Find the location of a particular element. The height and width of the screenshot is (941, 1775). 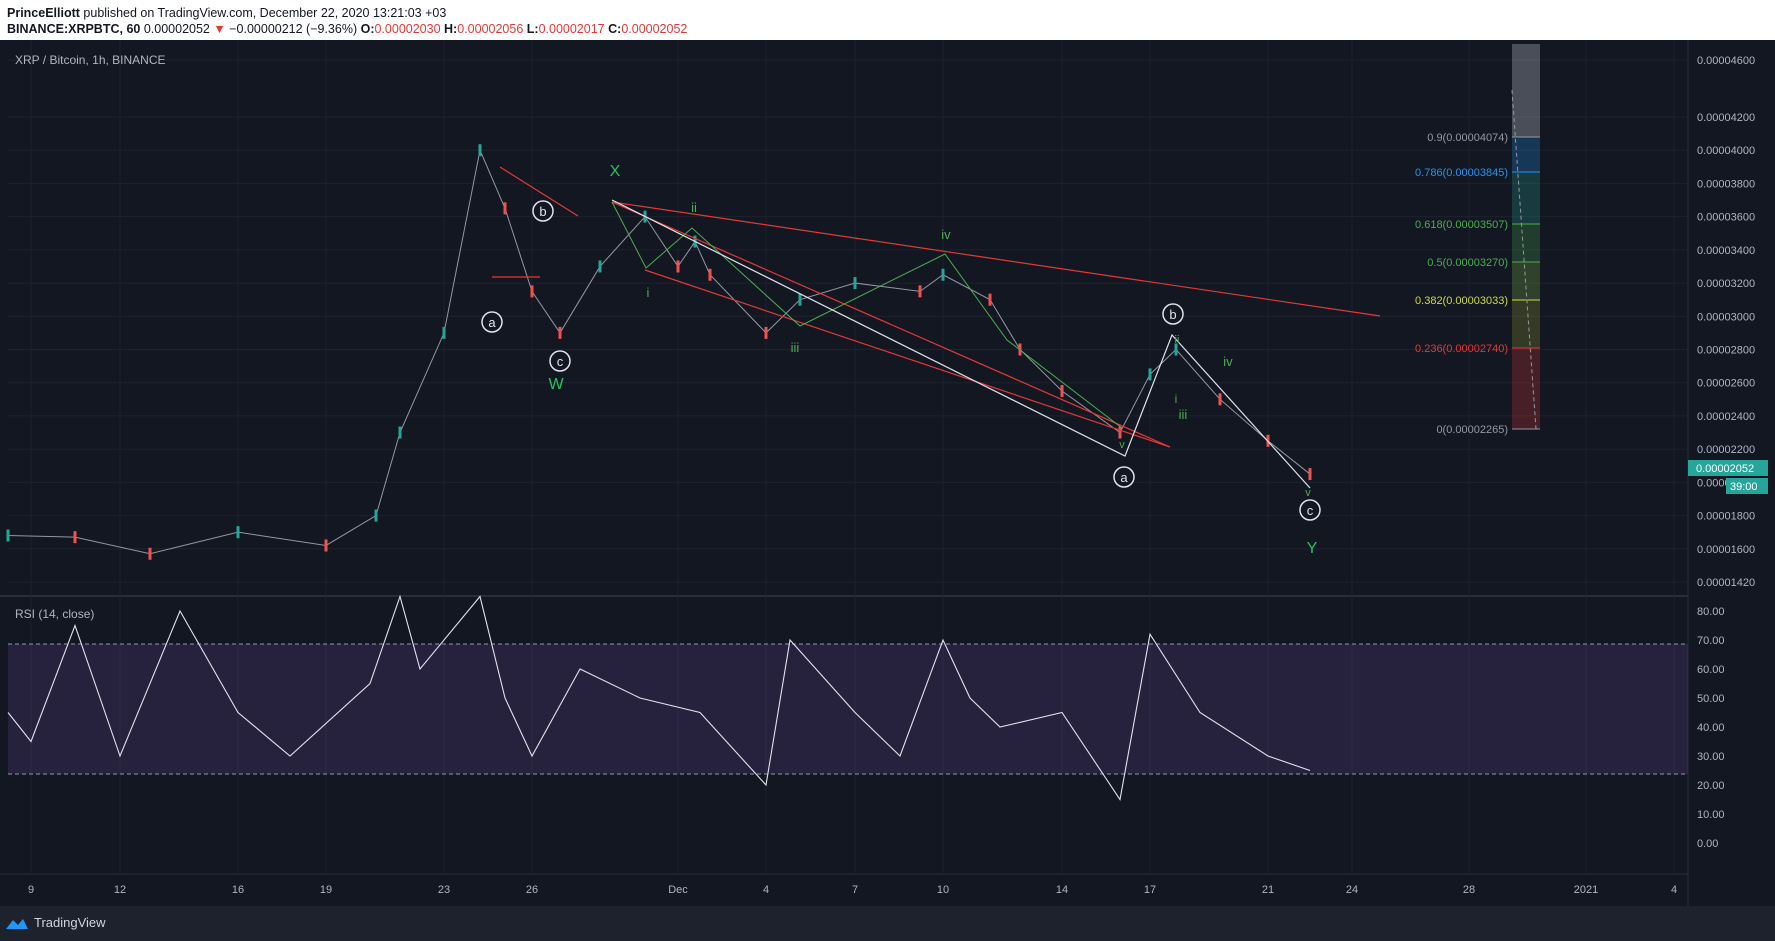

rsi-title: RSI (14, close) is located at coordinates (54, 614).